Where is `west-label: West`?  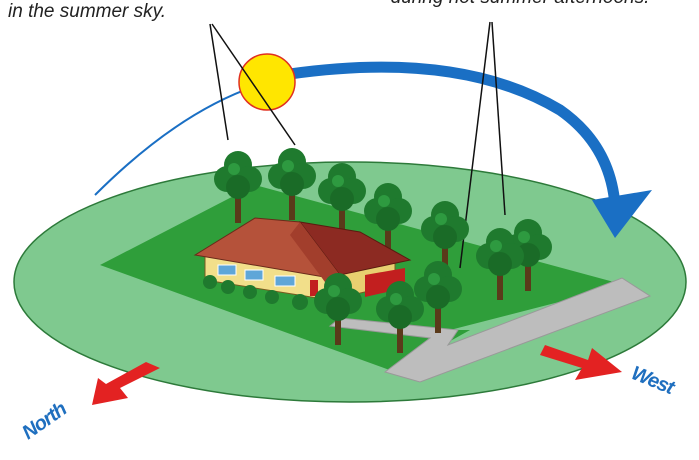 west-label: West is located at coordinates (653, 381).